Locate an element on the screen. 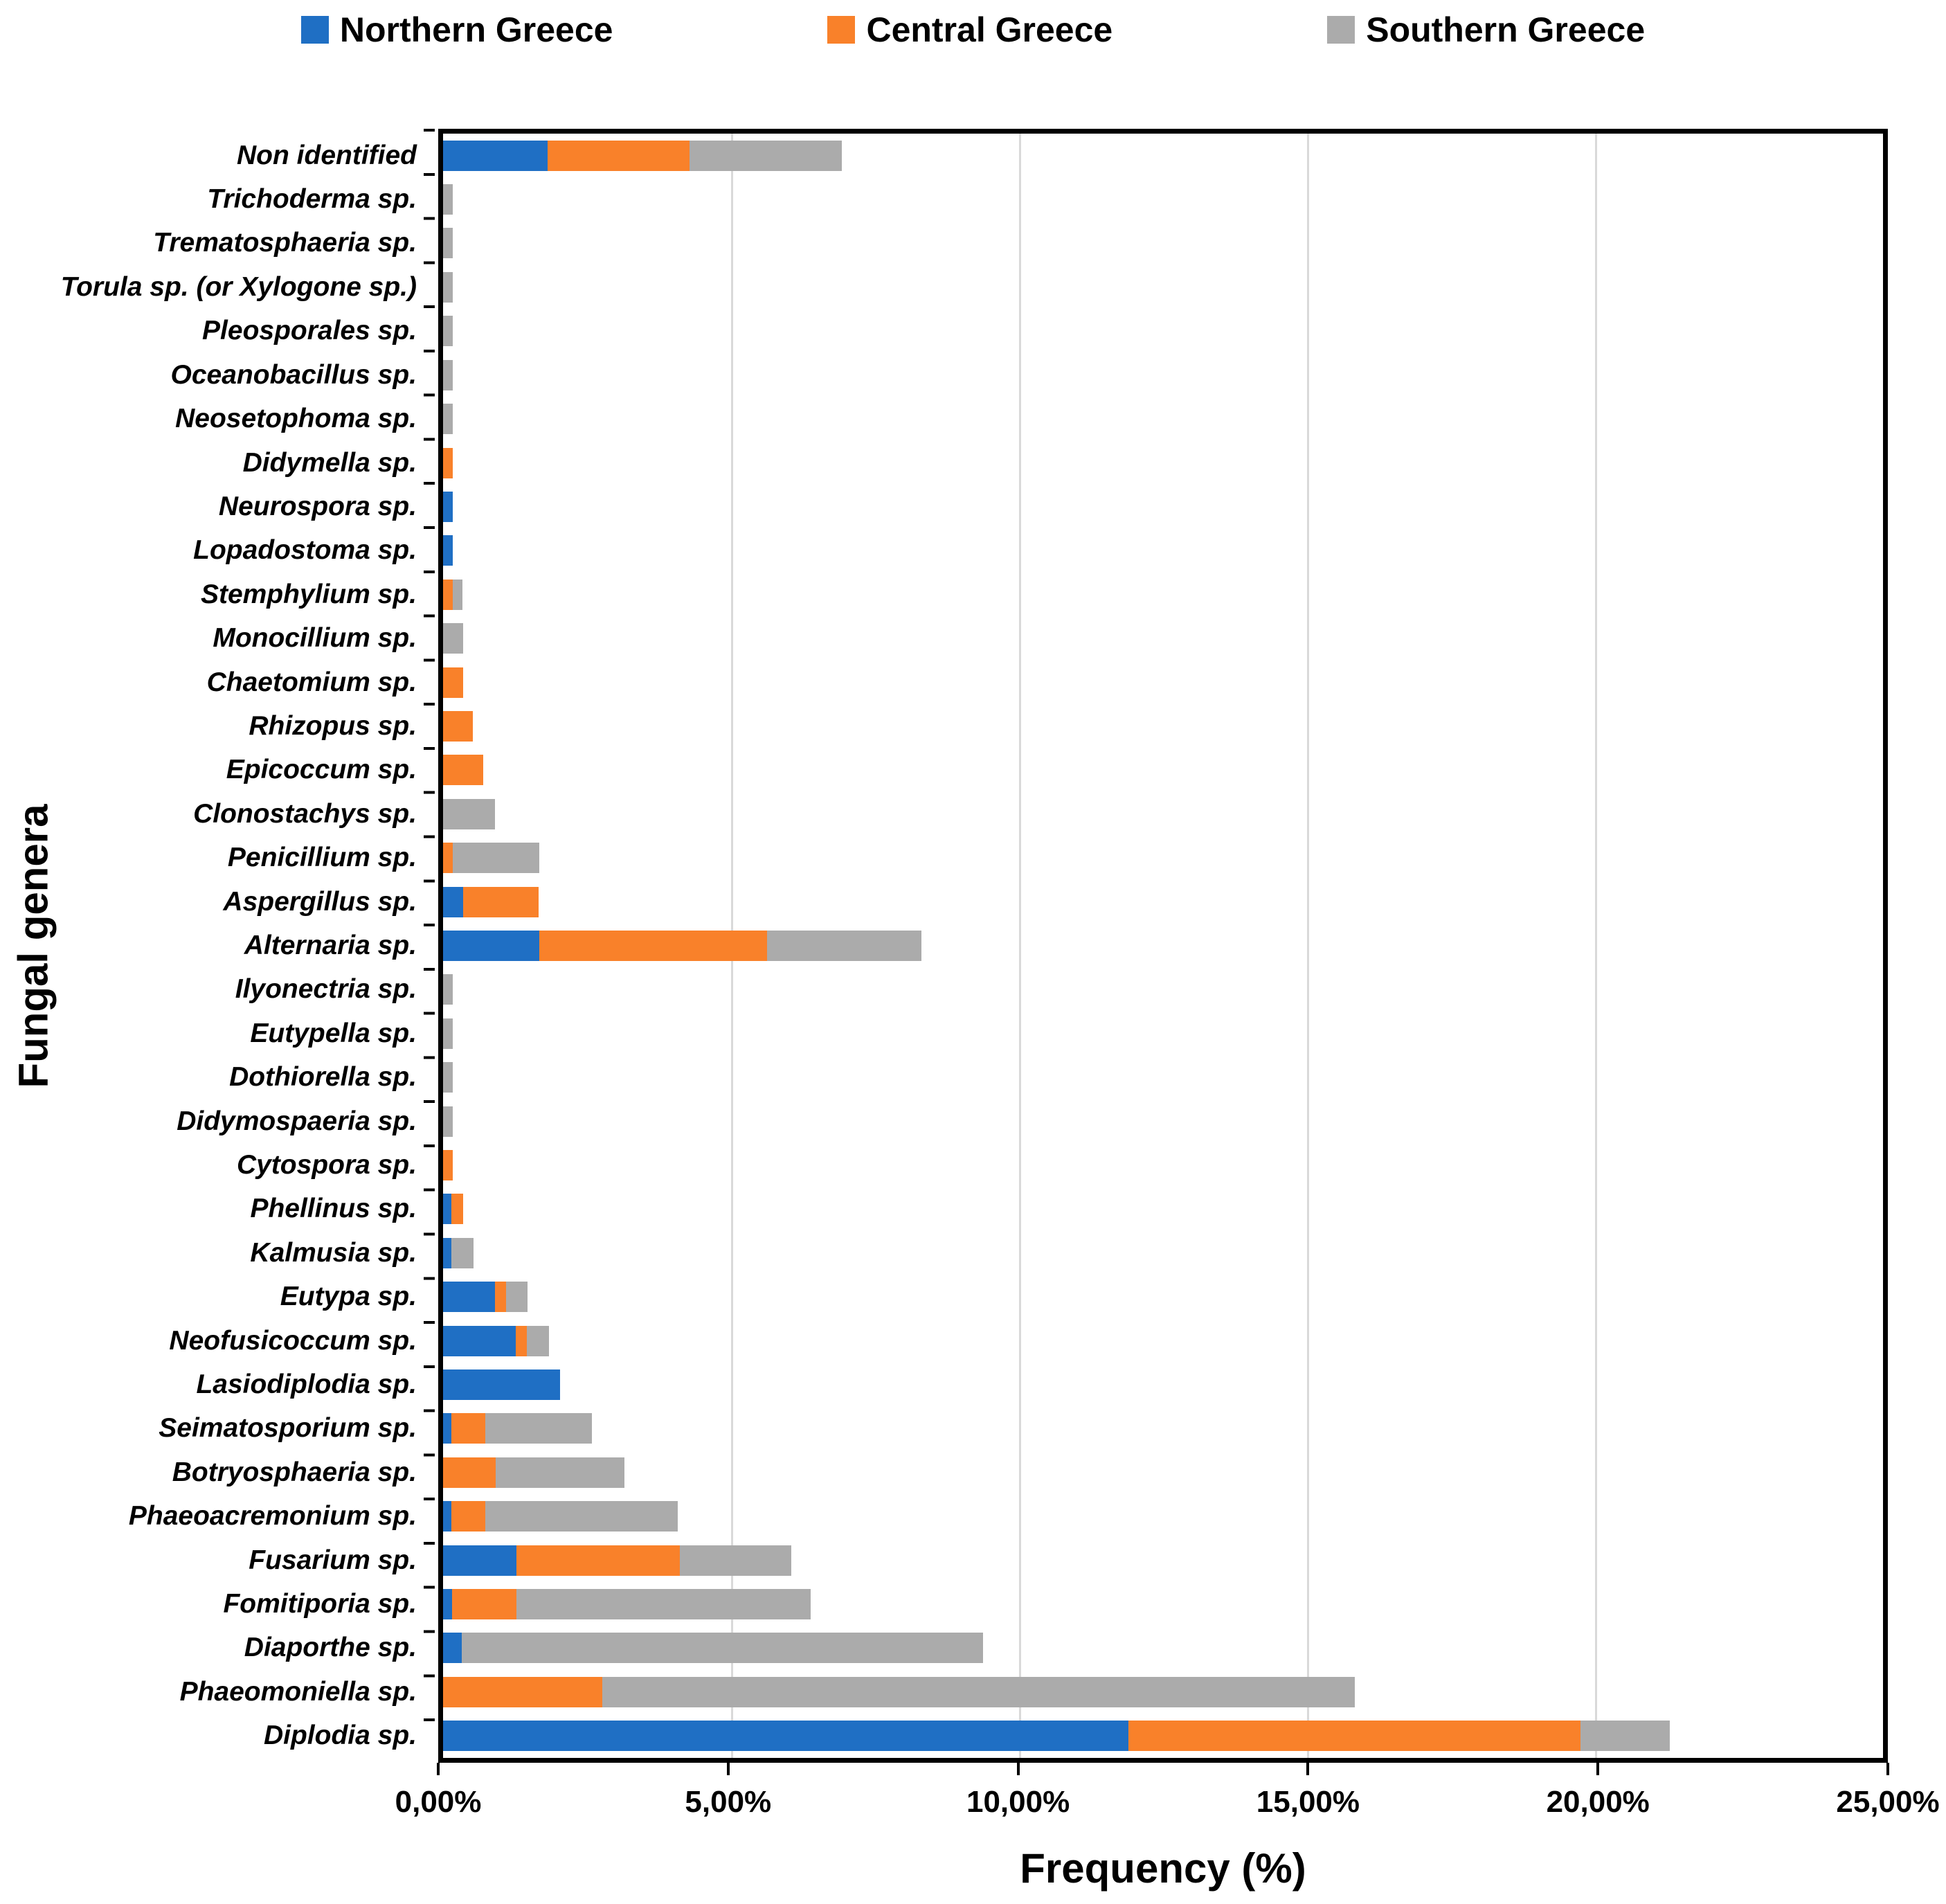 This screenshot has height=1904, width=1946. legend-item: Central Greece is located at coordinates (969, 30).